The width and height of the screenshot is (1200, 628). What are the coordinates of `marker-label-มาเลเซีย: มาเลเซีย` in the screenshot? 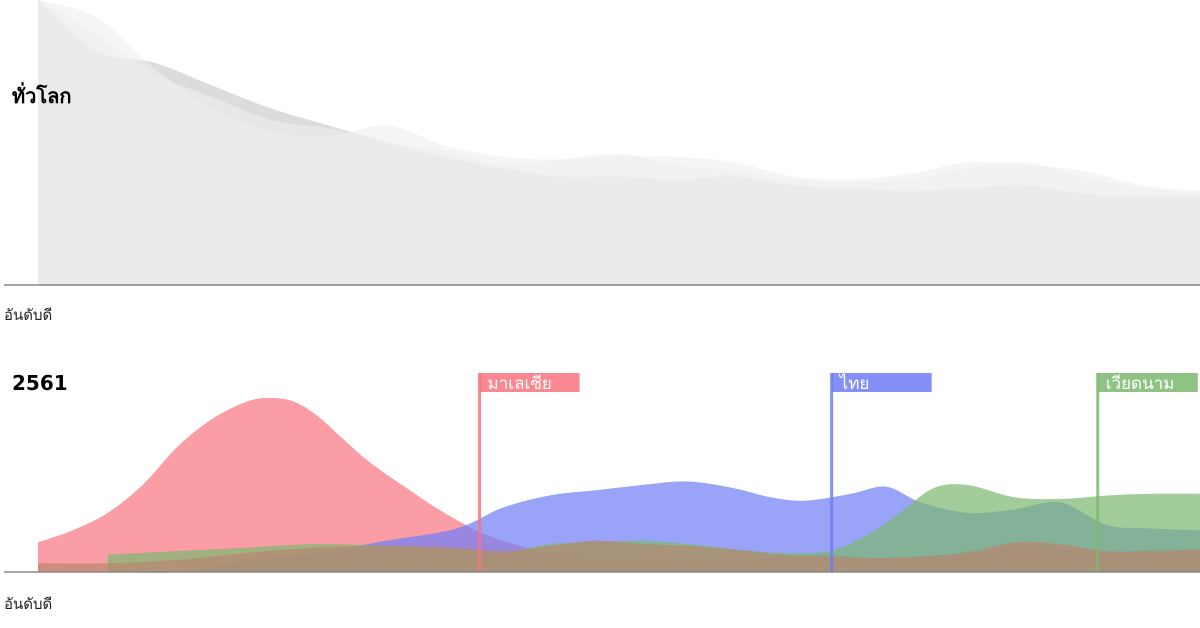 It's located at (520, 384).